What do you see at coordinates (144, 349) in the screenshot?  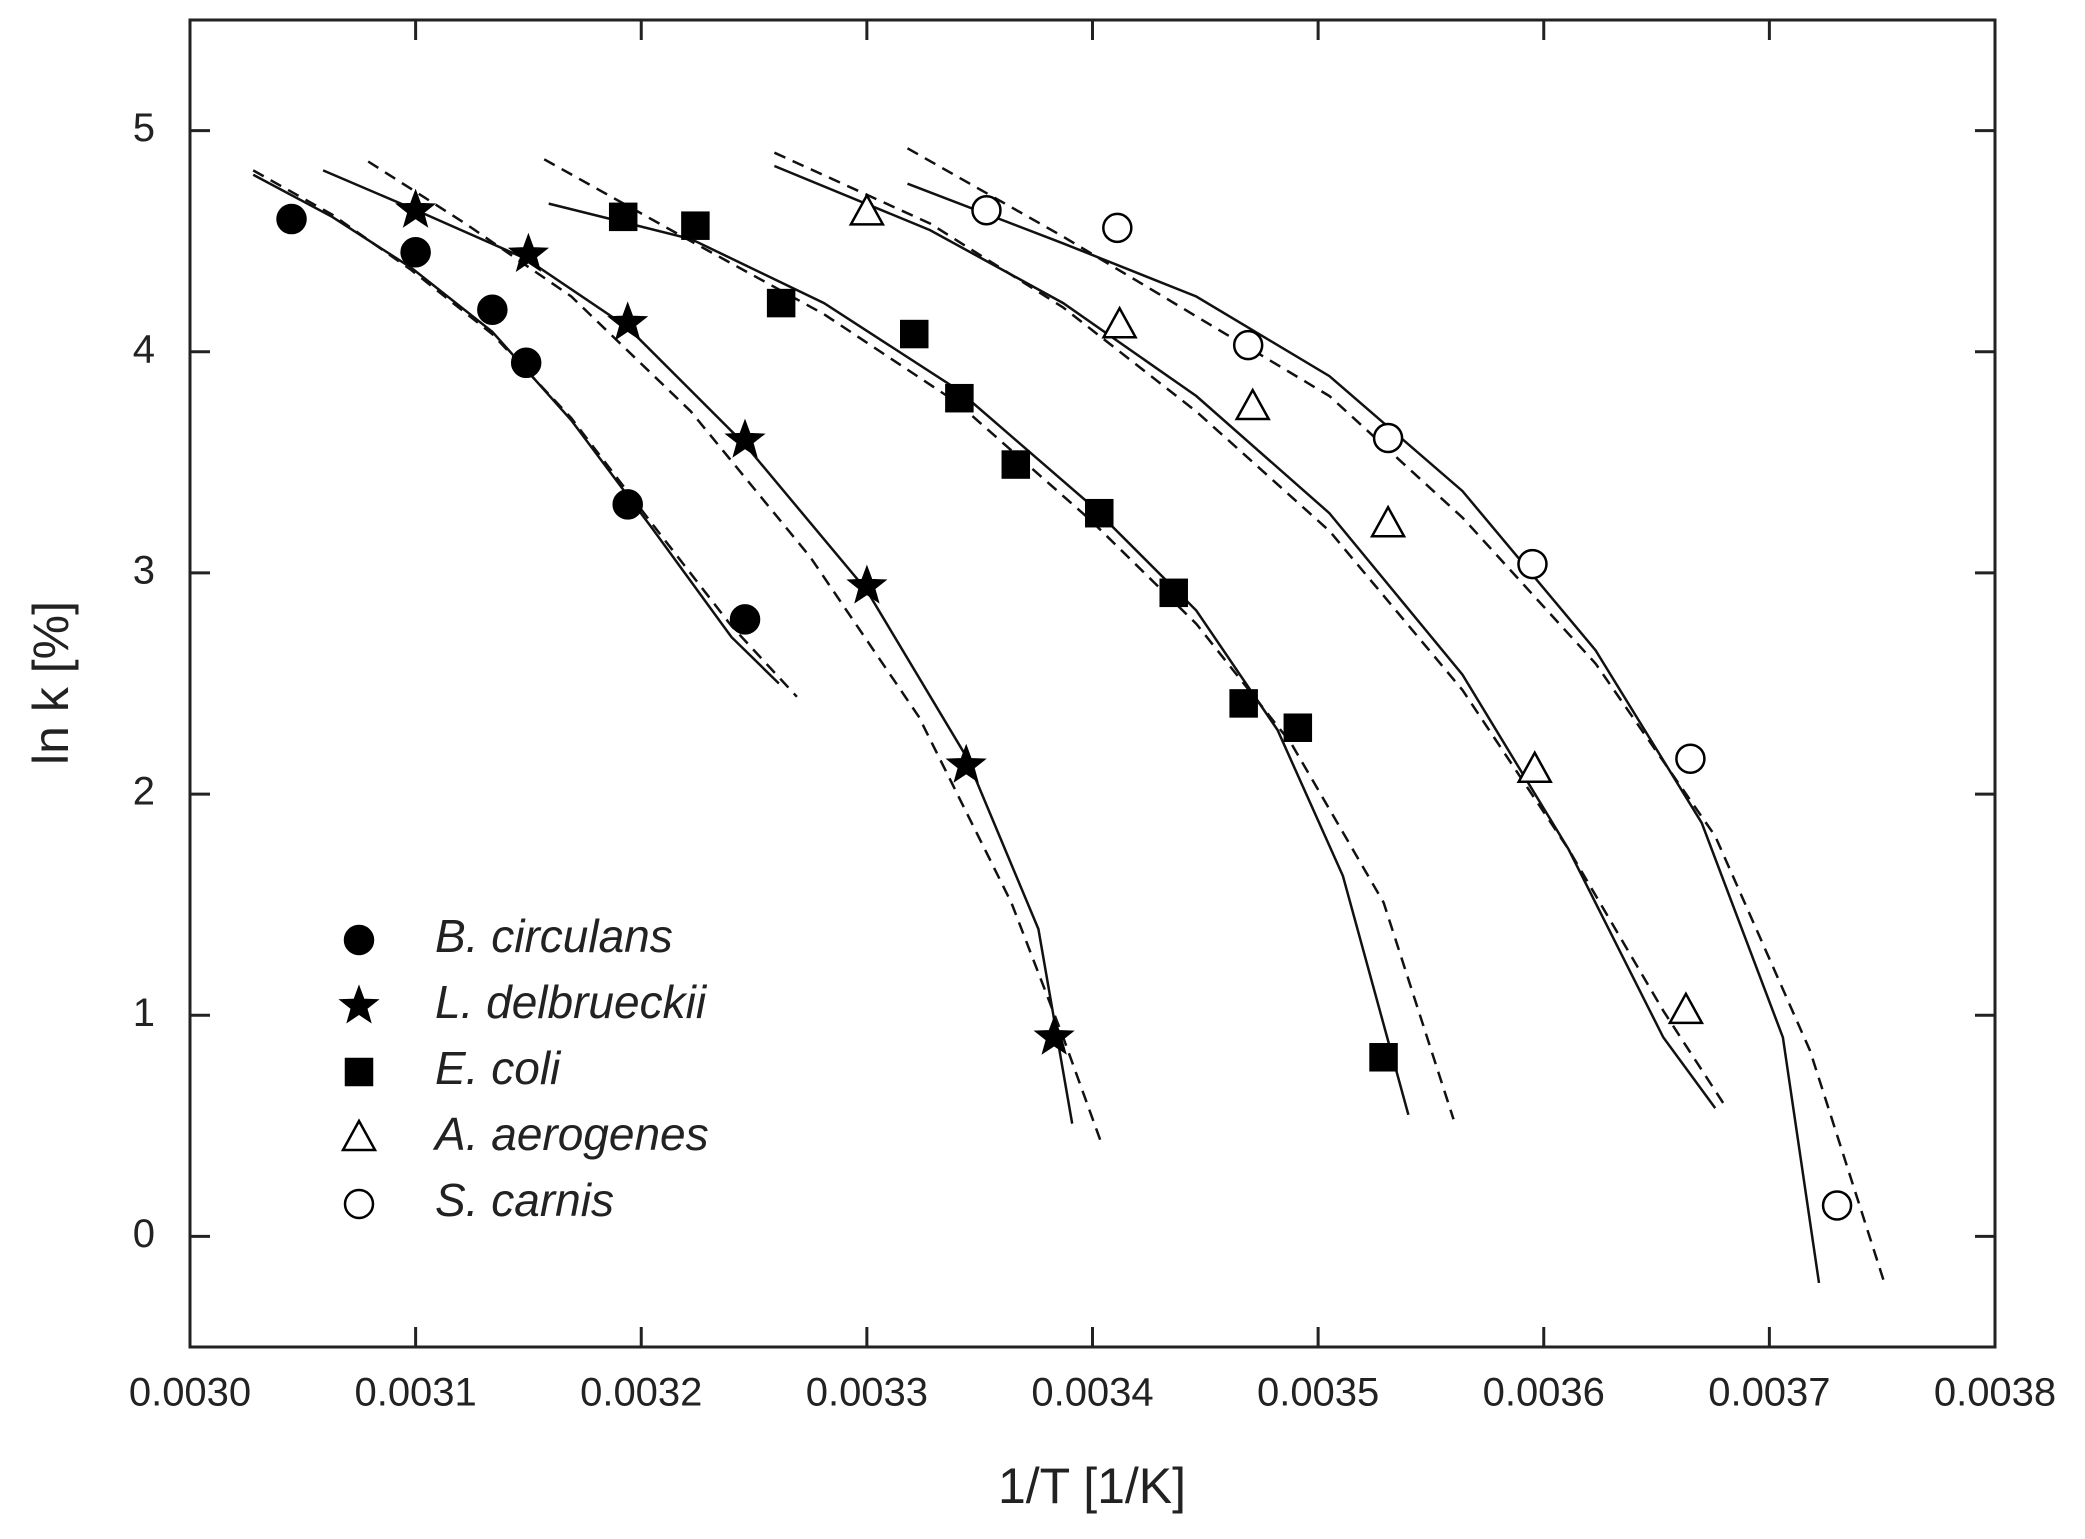 I see `y-tick-label: 4` at bounding box center [144, 349].